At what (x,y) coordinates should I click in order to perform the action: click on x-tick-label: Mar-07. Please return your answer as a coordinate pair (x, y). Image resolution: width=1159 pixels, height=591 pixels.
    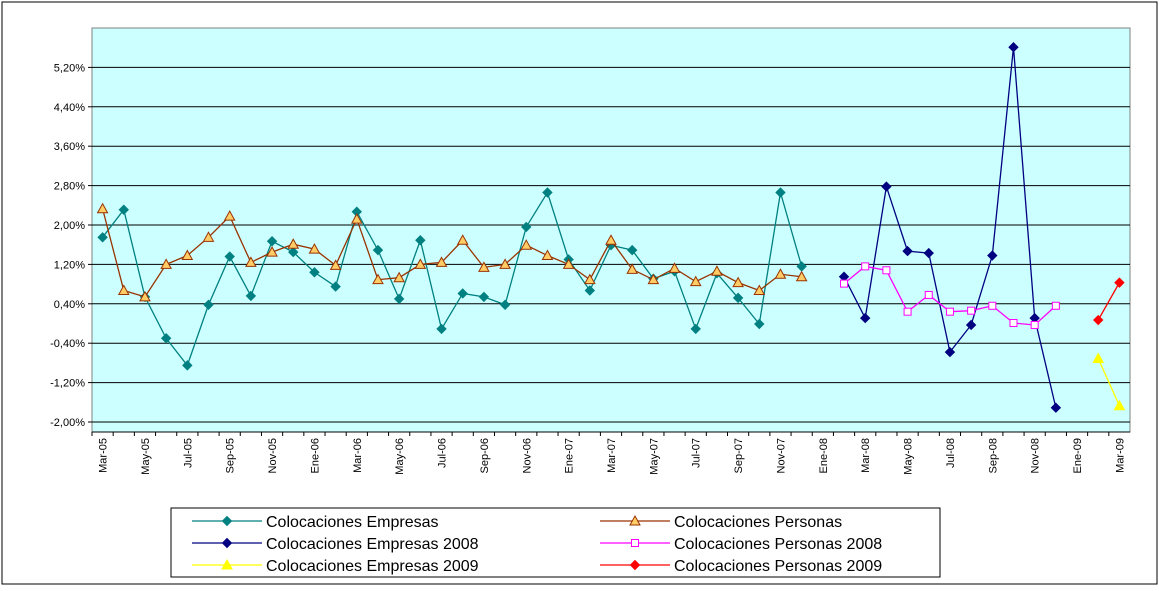
    Looking at the image, I should click on (612, 455).